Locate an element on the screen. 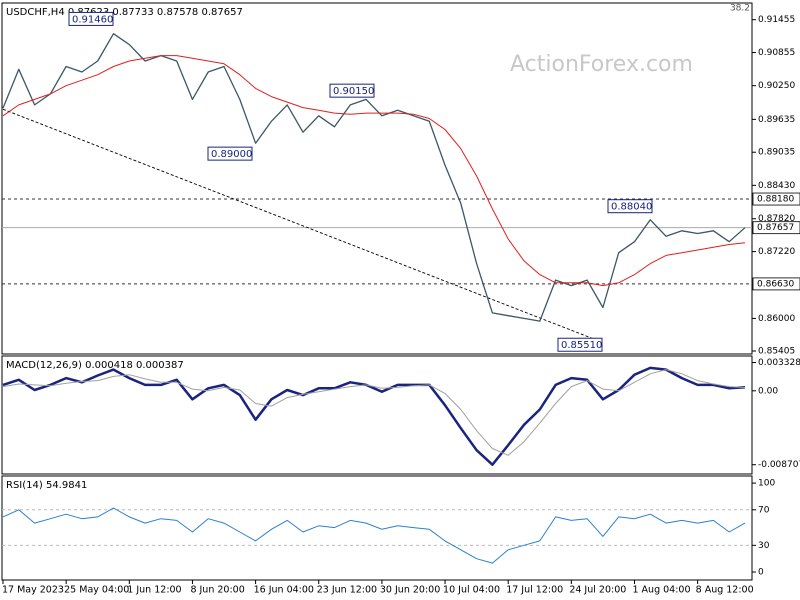 This screenshot has width=800, height=600. annotation-label: 0.89000 is located at coordinates (231, 154).